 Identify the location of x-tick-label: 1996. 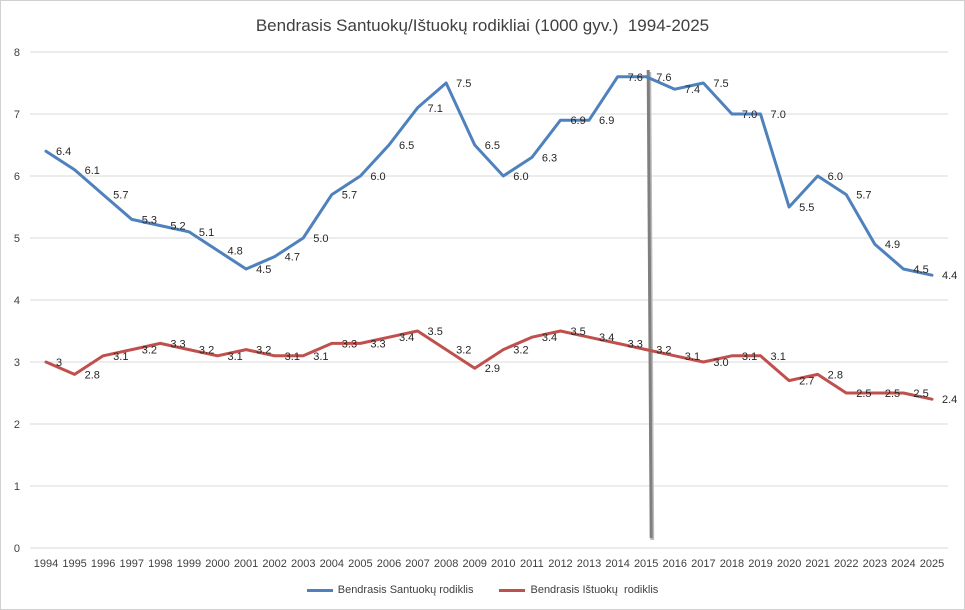
(103, 564).